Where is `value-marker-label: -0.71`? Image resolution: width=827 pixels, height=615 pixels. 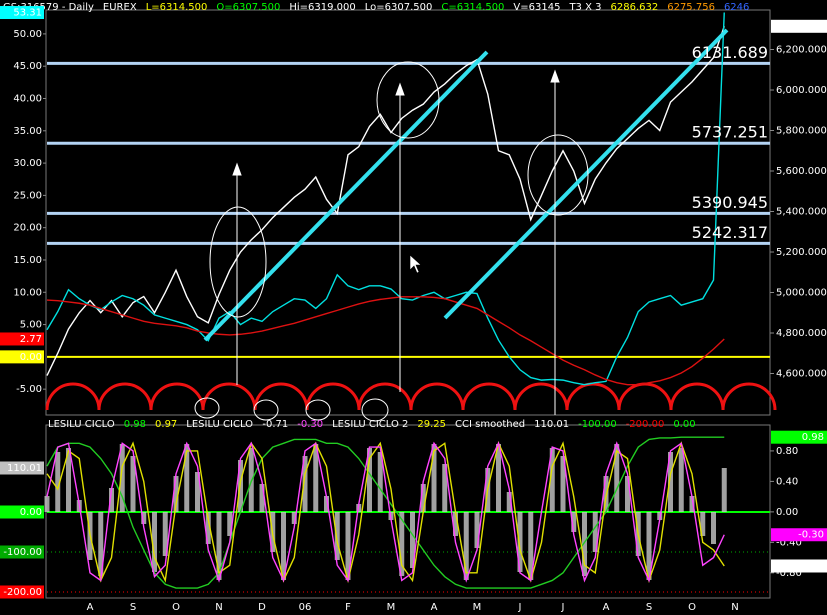
value-marker-label: -0.71 is located at coordinates (811, 566).